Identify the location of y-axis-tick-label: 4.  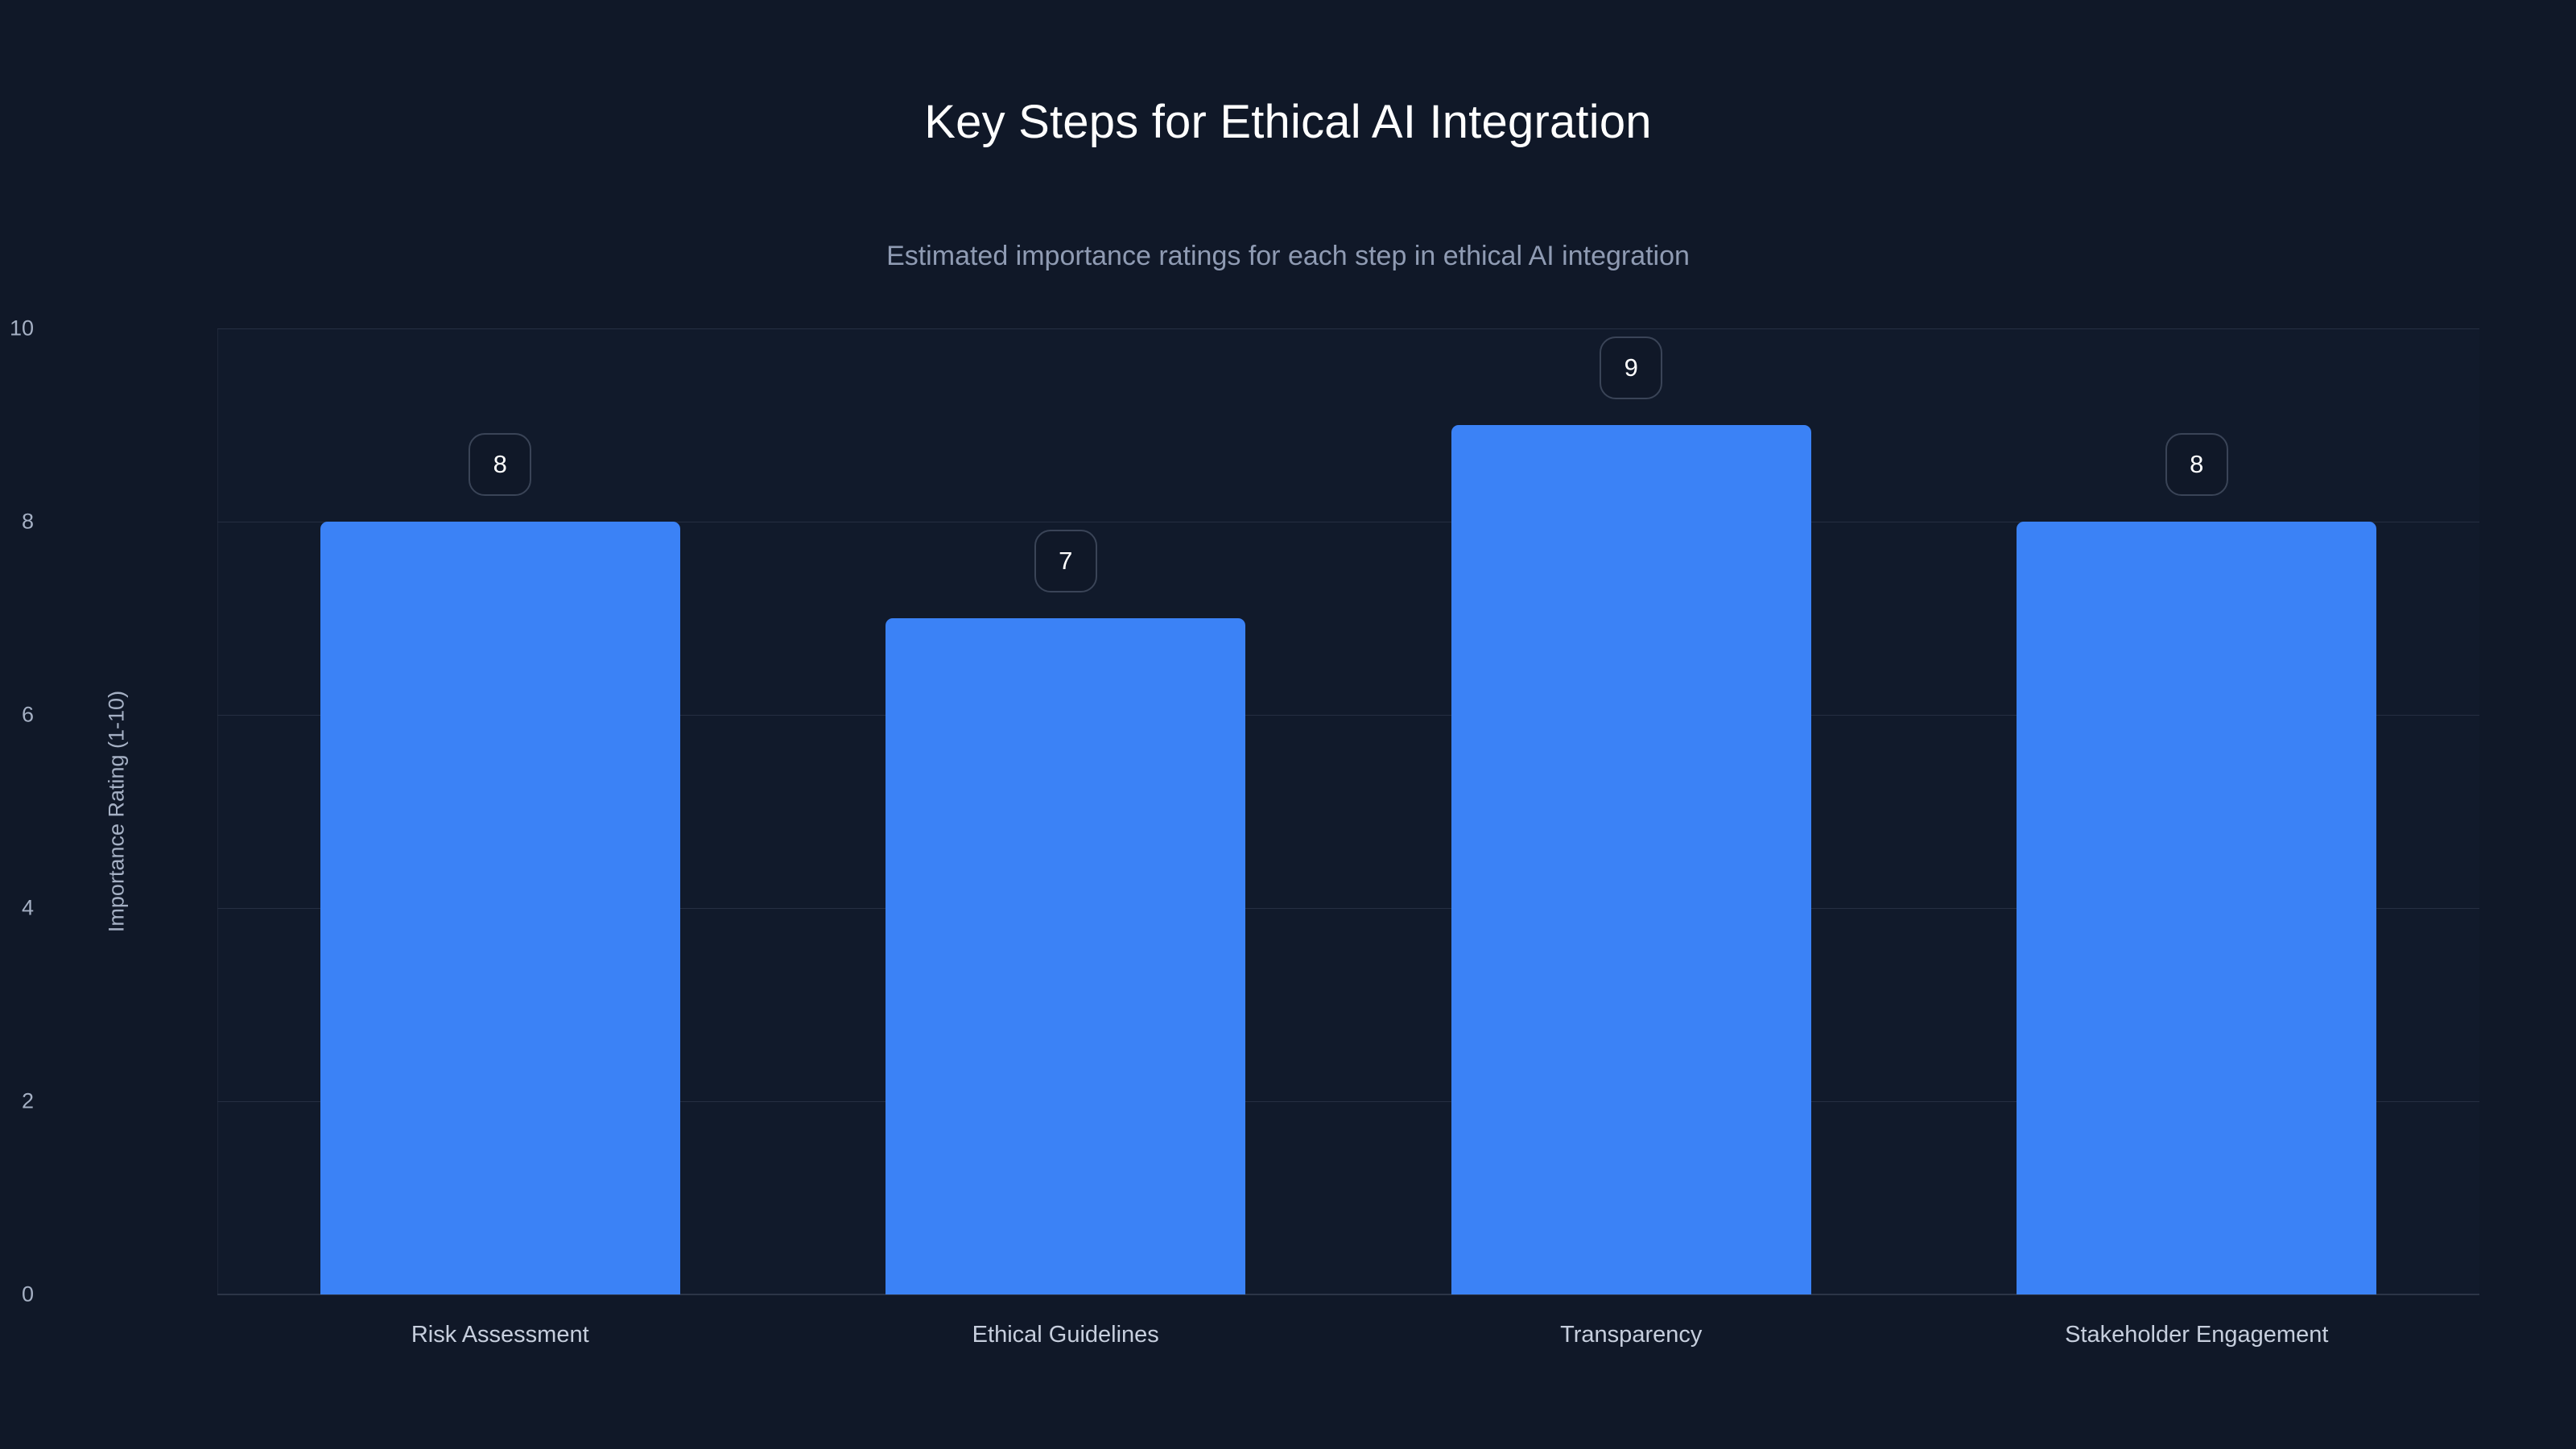
(27, 907).